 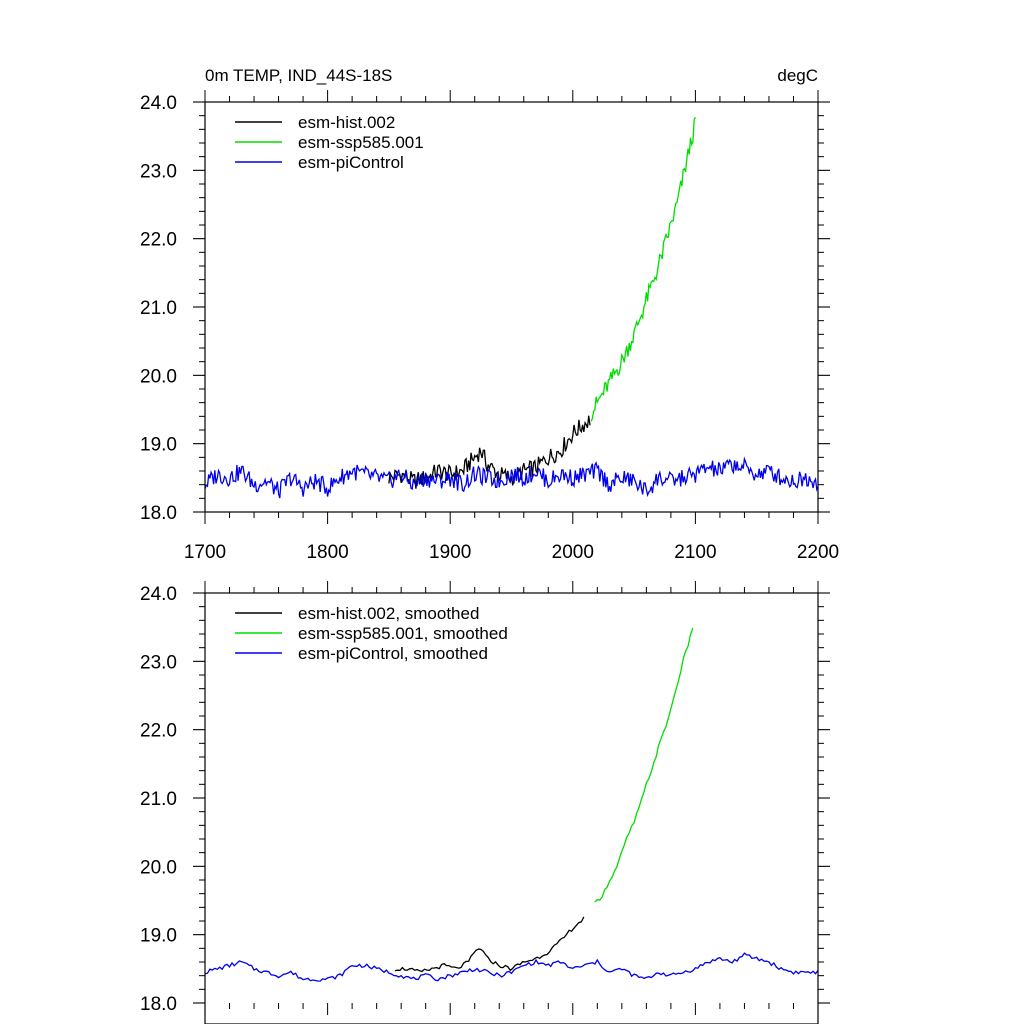 What do you see at coordinates (695, 552) in the screenshot?
I see `top-x-tick-label: 2100` at bounding box center [695, 552].